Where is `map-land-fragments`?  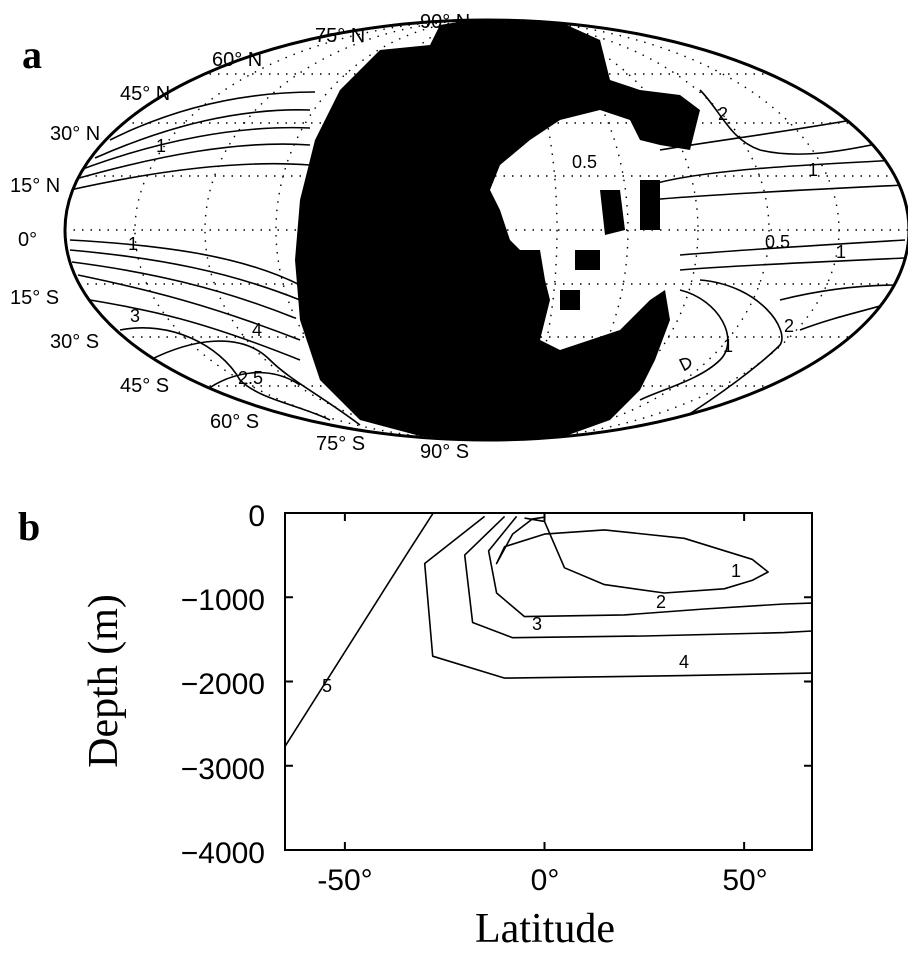
map-land-fragments is located at coordinates (610, 245).